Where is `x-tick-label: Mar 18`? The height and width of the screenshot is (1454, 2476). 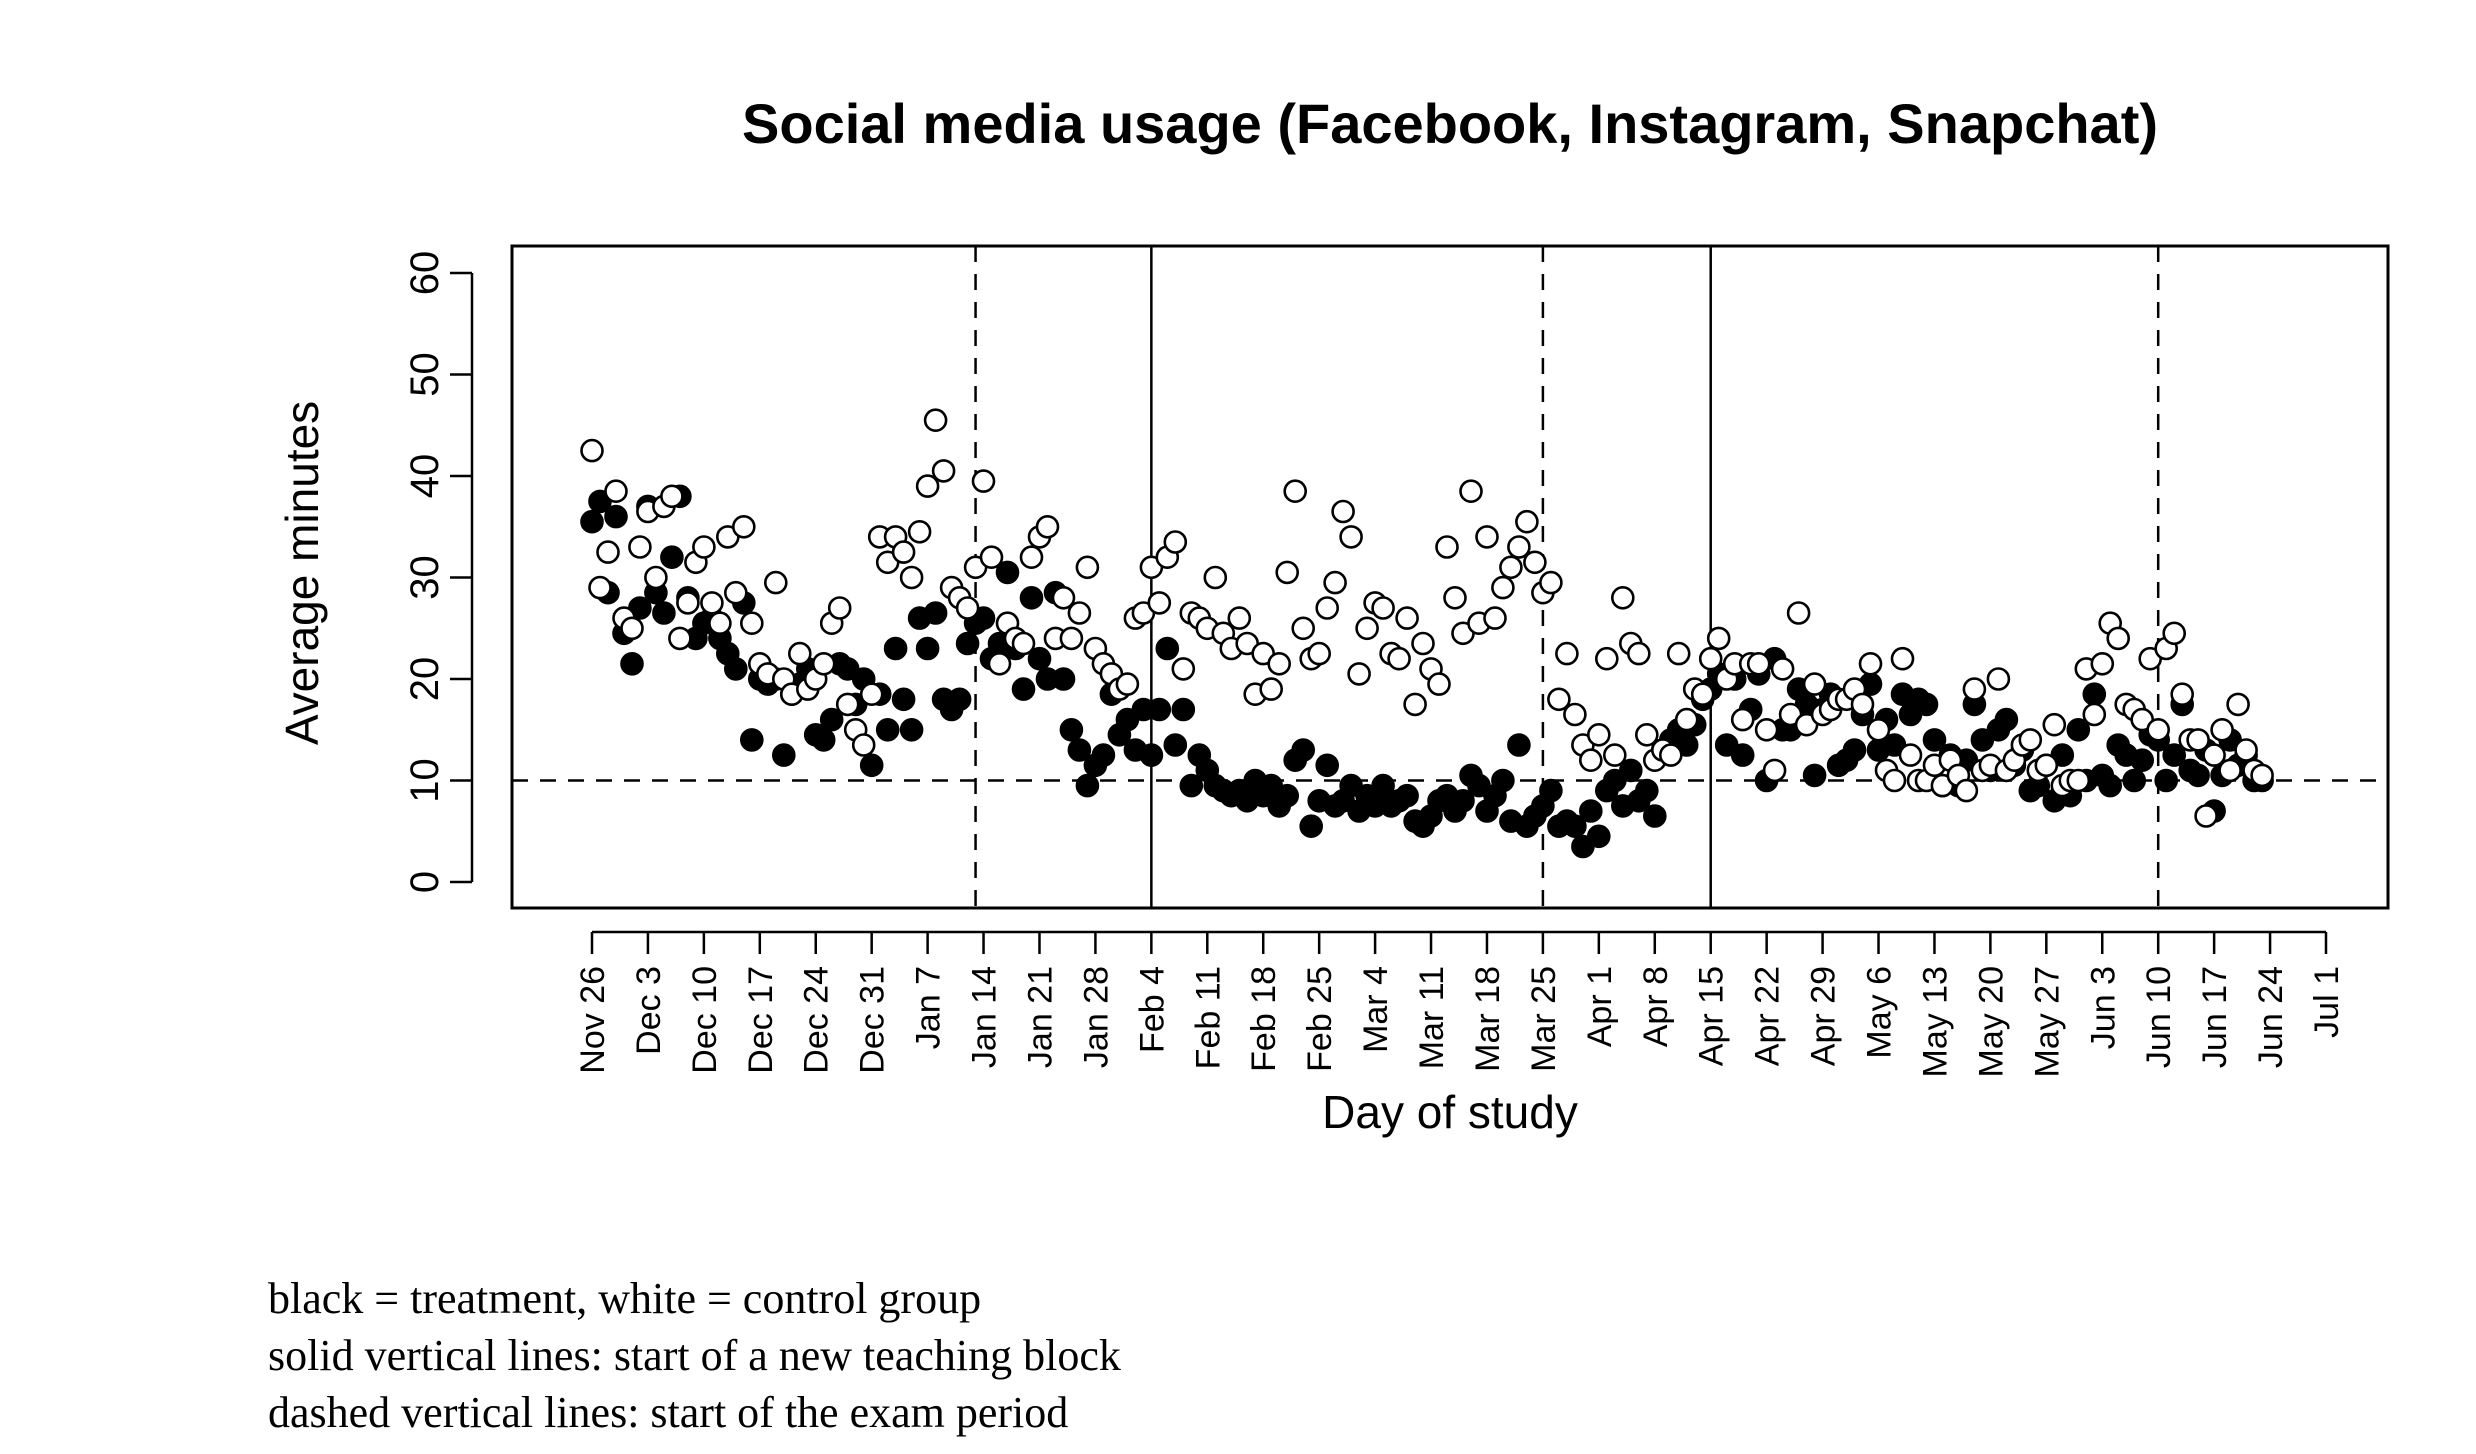
x-tick-label: Mar 18 is located at coordinates (1488, 1019).